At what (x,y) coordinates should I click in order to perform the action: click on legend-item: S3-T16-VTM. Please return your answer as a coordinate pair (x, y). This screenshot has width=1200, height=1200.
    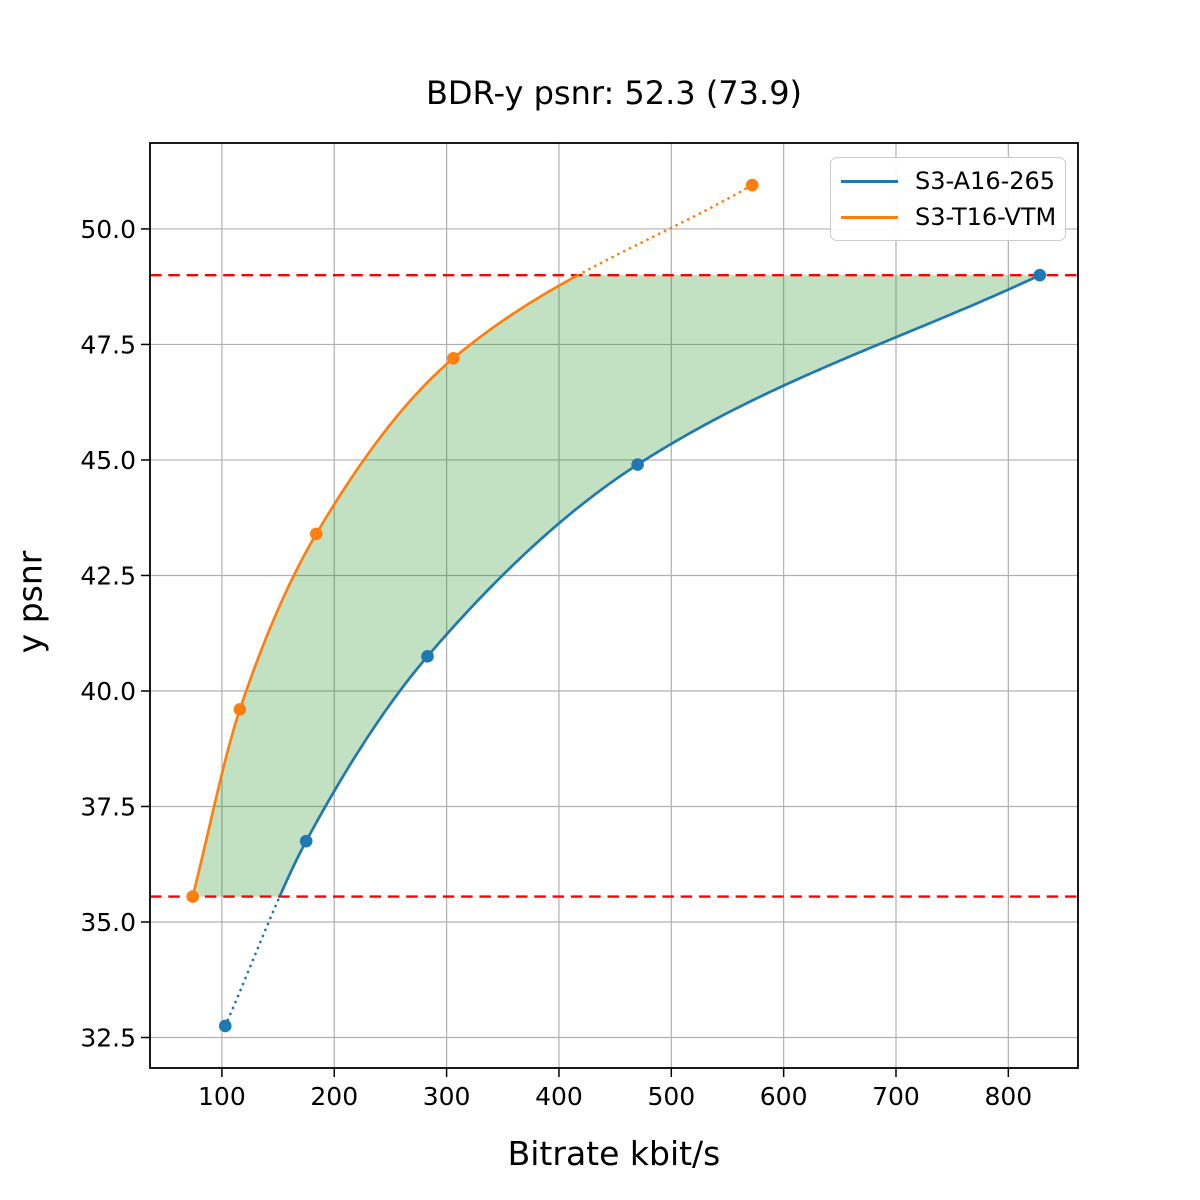
    Looking at the image, I should click on (948, 217).